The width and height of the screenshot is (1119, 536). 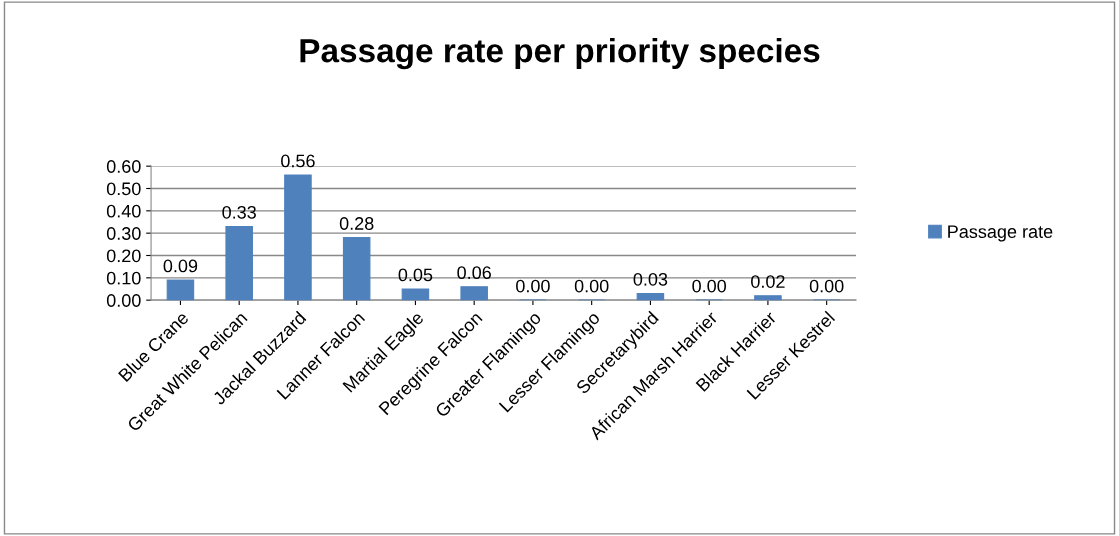 I want to click on data-label: 0.03, so click(x=650, y=279).